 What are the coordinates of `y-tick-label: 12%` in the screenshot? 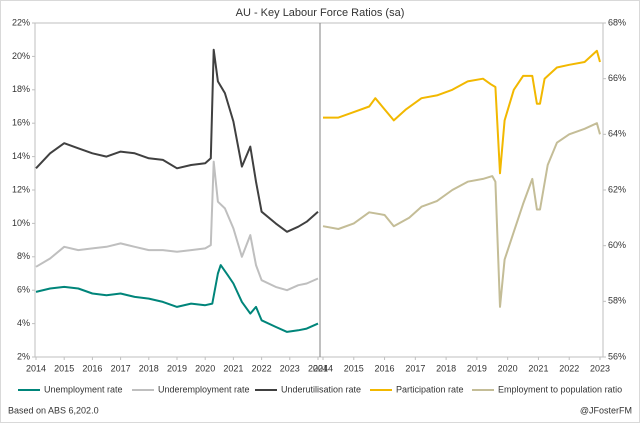 It's located at (21, 189).